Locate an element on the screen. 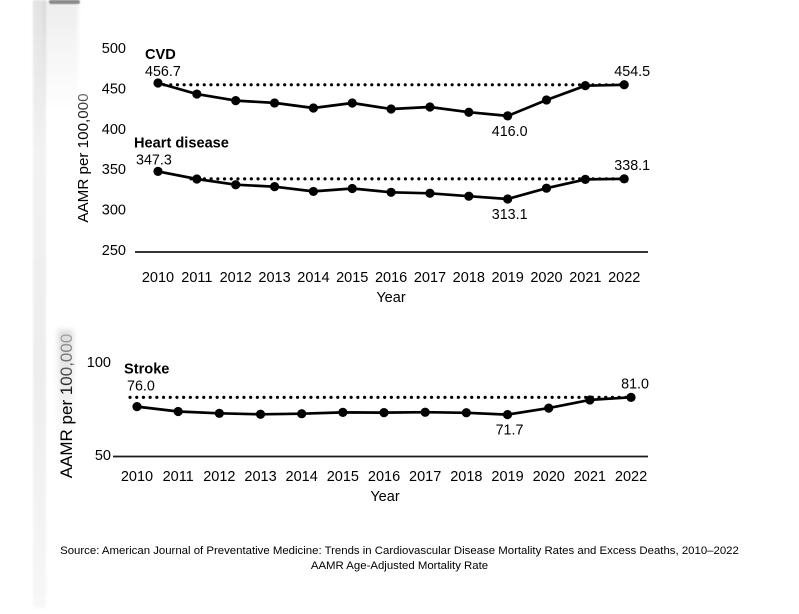 The height and width of the screenshot is (614, 799). cvd-series-title: CVD is located at coordinates (160, 55).